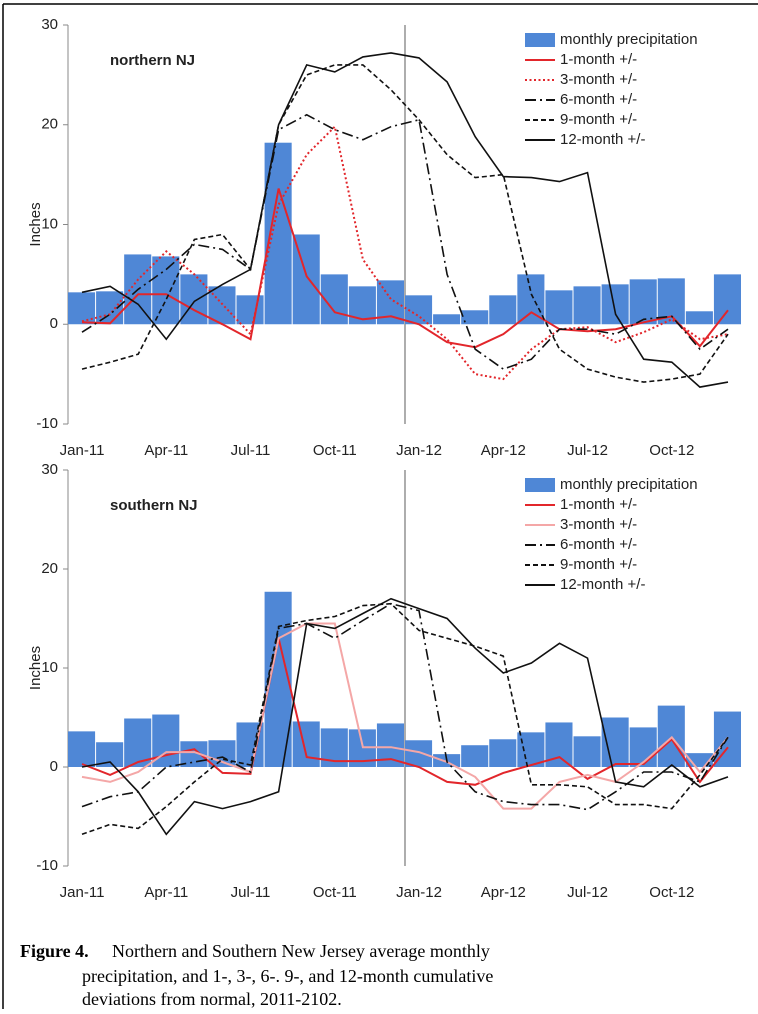 This screenshot has width=758, height=1014. Describe the element at coordinates (54, 951) in the screenshot. I see `caption-label: Figure 4.` at that location.